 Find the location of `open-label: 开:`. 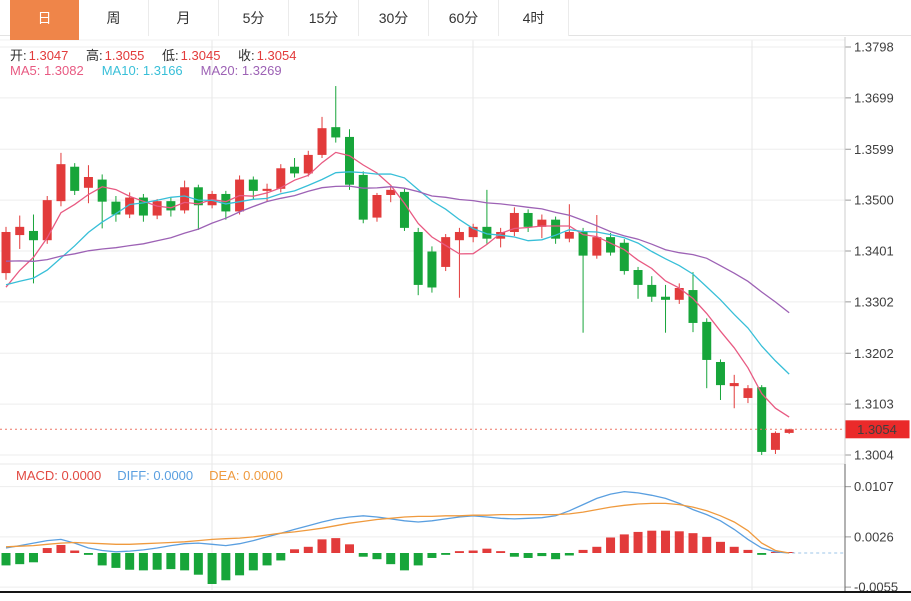

open-label: 开: is located at coordinates (18, 55).